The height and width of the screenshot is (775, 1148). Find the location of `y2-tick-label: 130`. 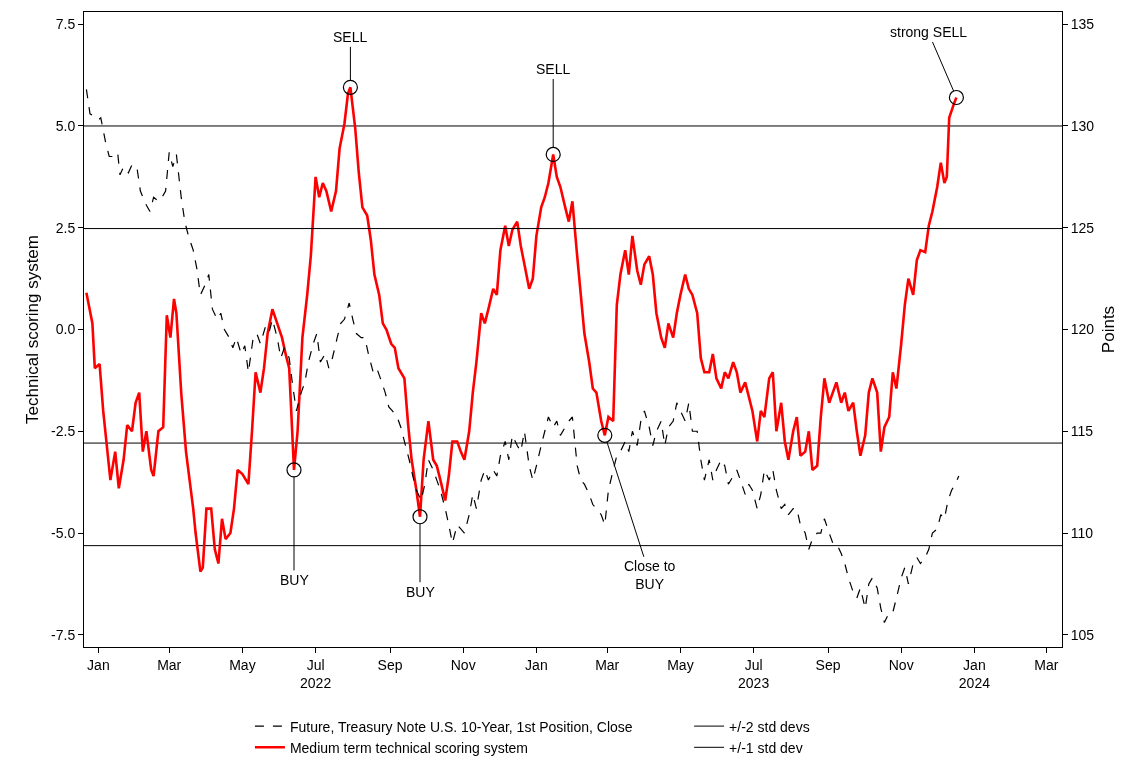

y2-tick-label: 130 is located at coordinates (1082, 125).